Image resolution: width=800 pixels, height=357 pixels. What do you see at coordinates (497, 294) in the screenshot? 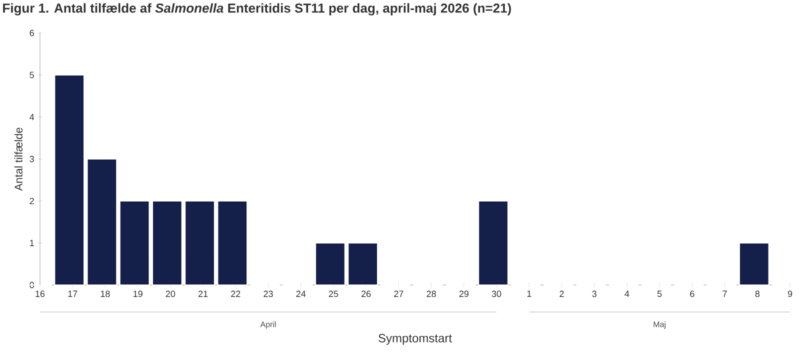
I see `x-tick-label: 30` at bounding box center [497, 294].